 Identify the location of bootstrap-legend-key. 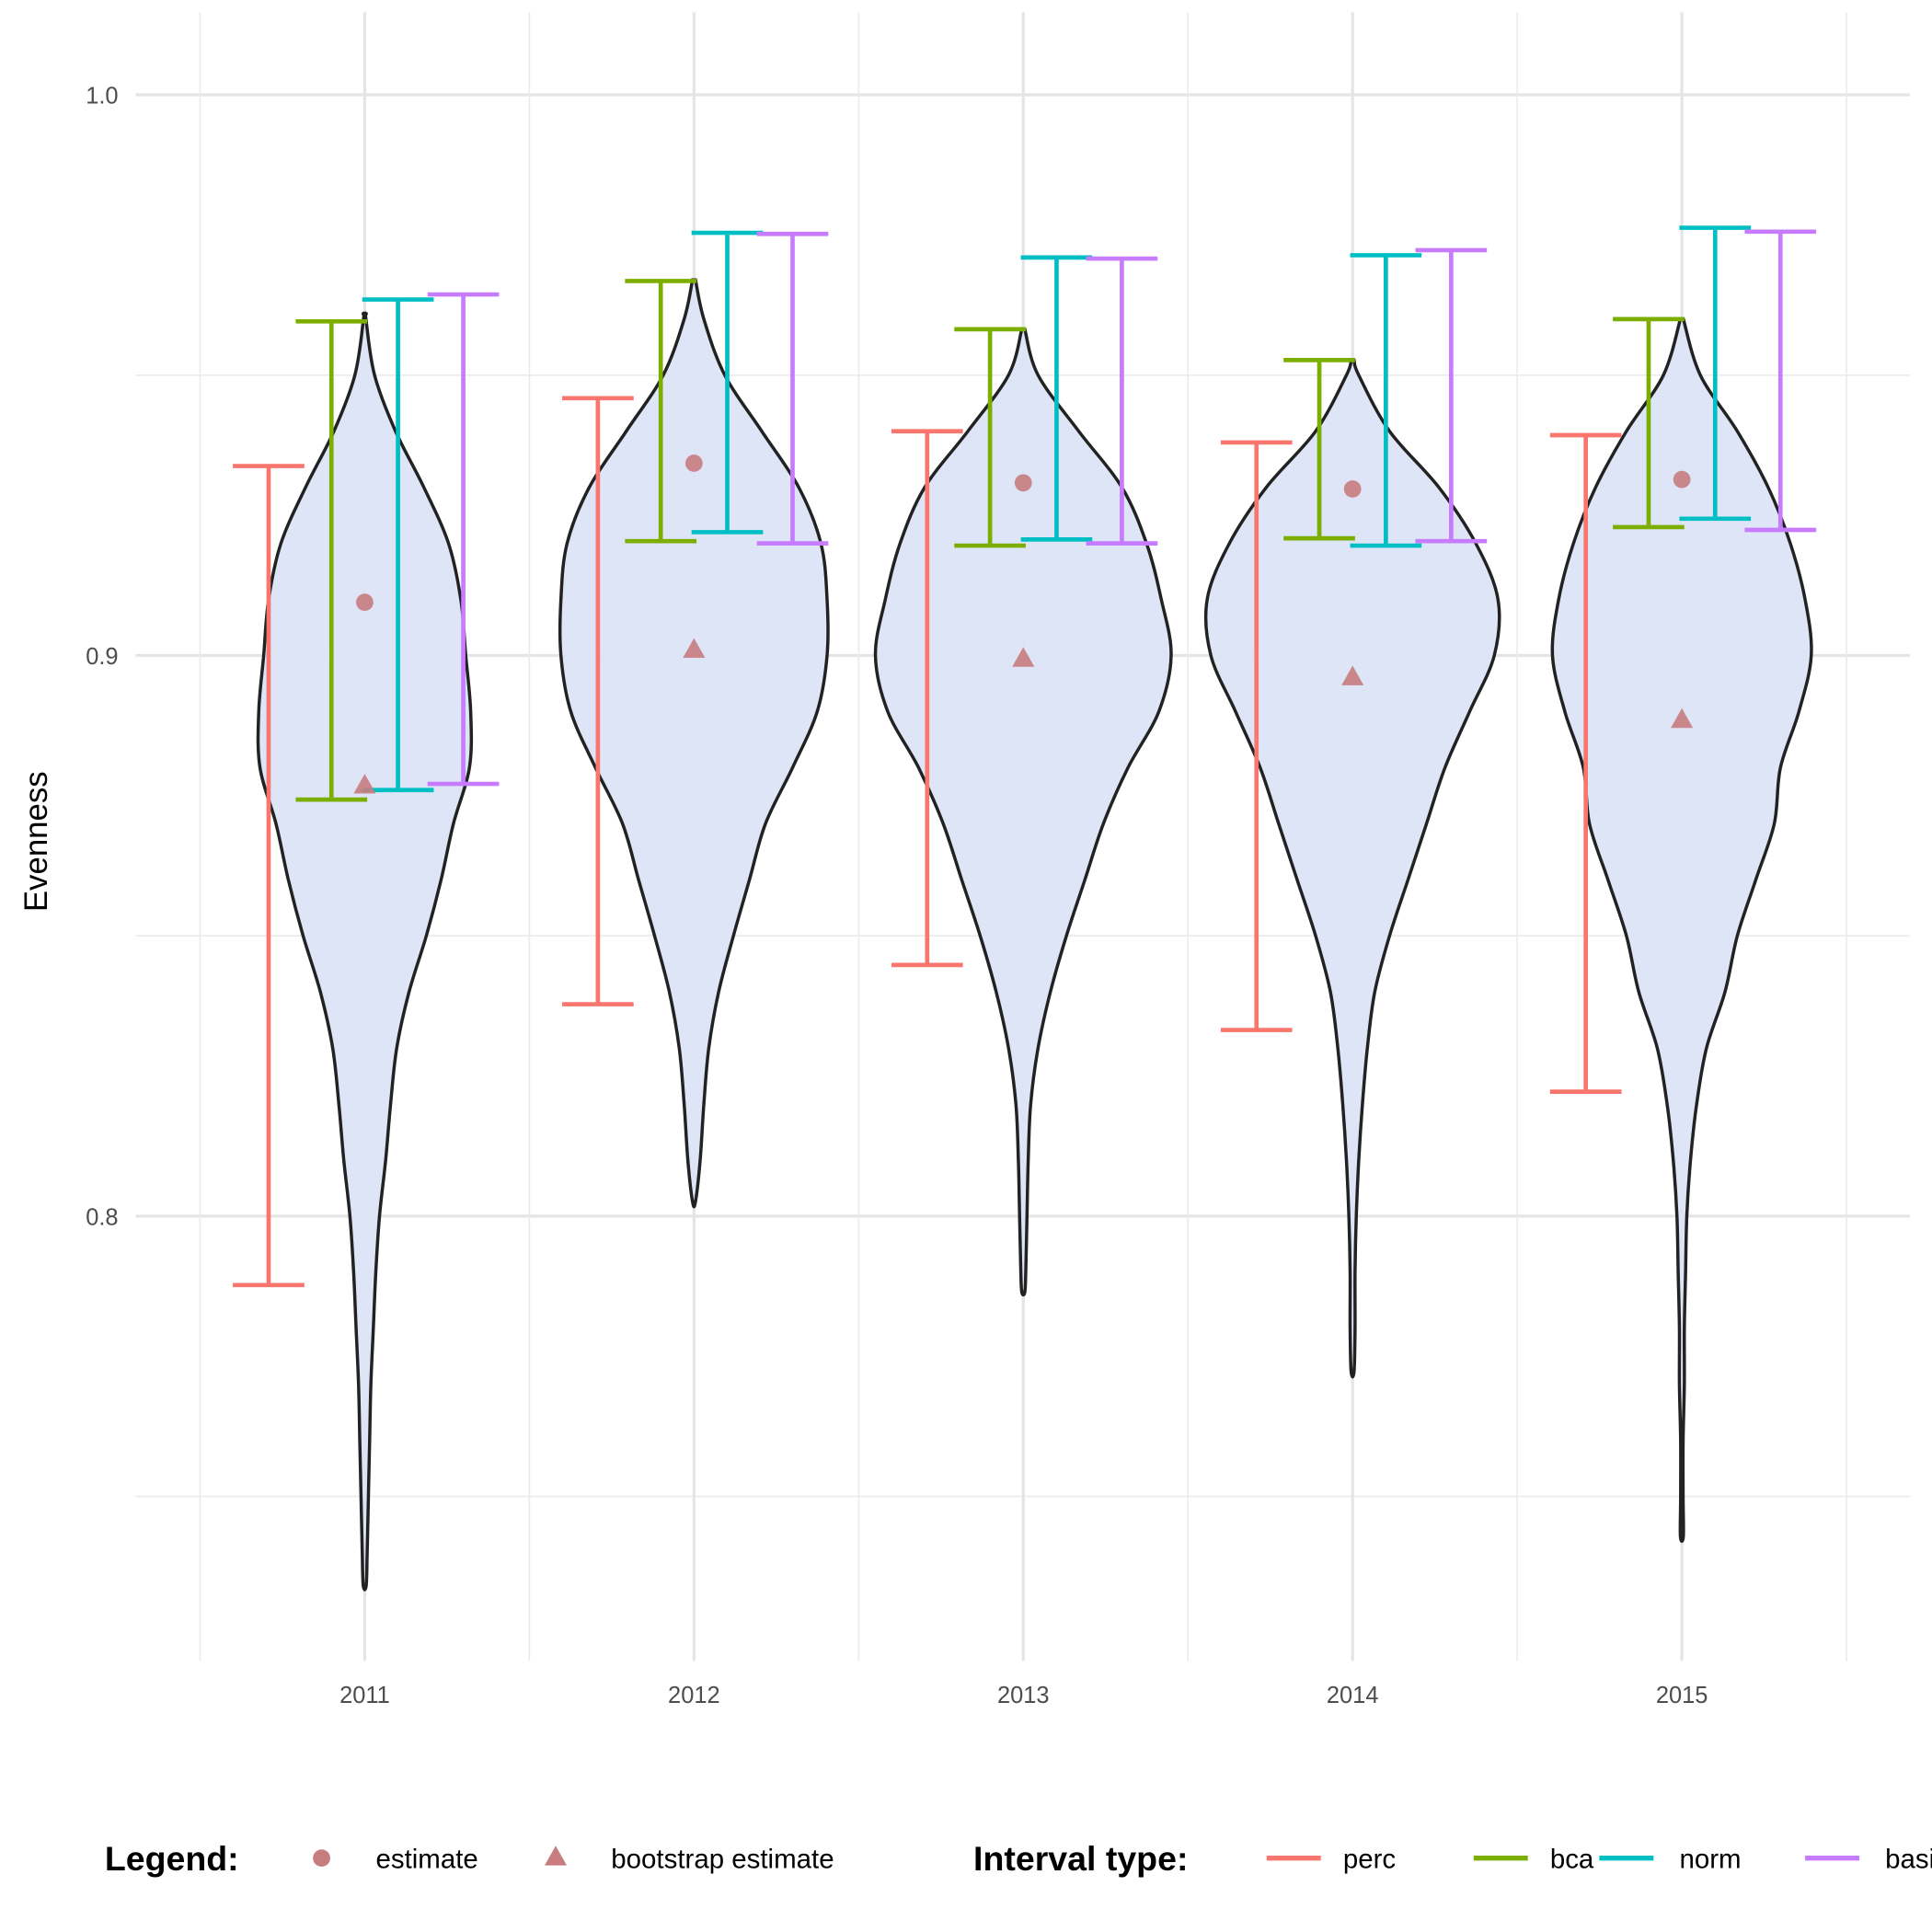
(556, 1856).